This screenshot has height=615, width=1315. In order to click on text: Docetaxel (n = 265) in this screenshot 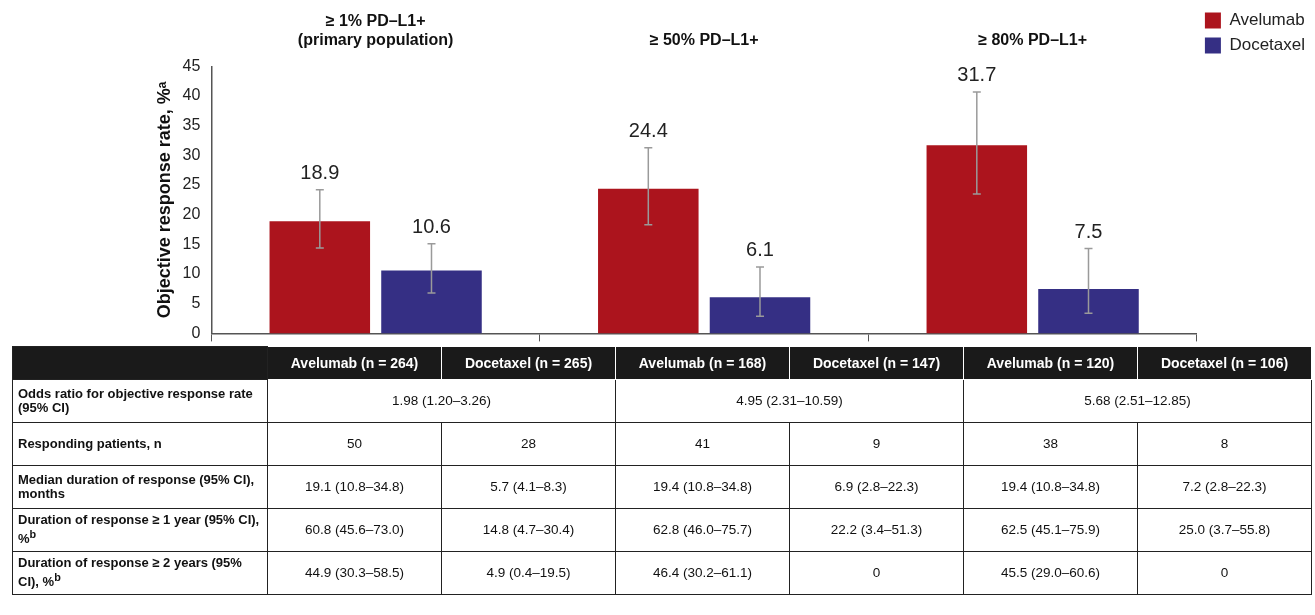, I will do `click(528, 363)`.